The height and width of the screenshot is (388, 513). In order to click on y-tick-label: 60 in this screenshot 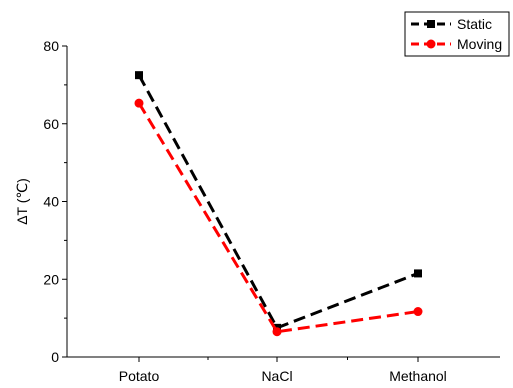, I will do `click(51, 124)`.